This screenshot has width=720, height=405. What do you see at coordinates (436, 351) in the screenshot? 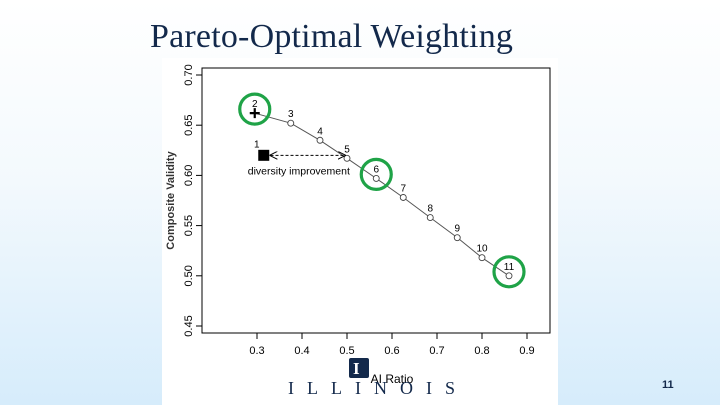
I see `x-tick-label: 0.7` at bounding box center [436, 351].